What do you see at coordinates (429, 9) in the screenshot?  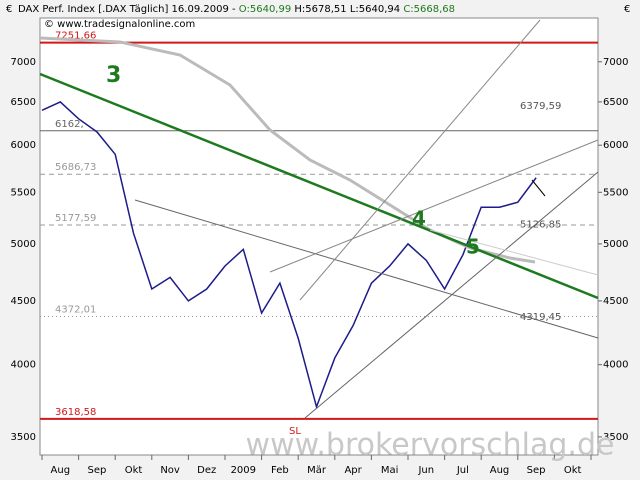 I see `close: C:5668,68` at bounding box center [429, 9].